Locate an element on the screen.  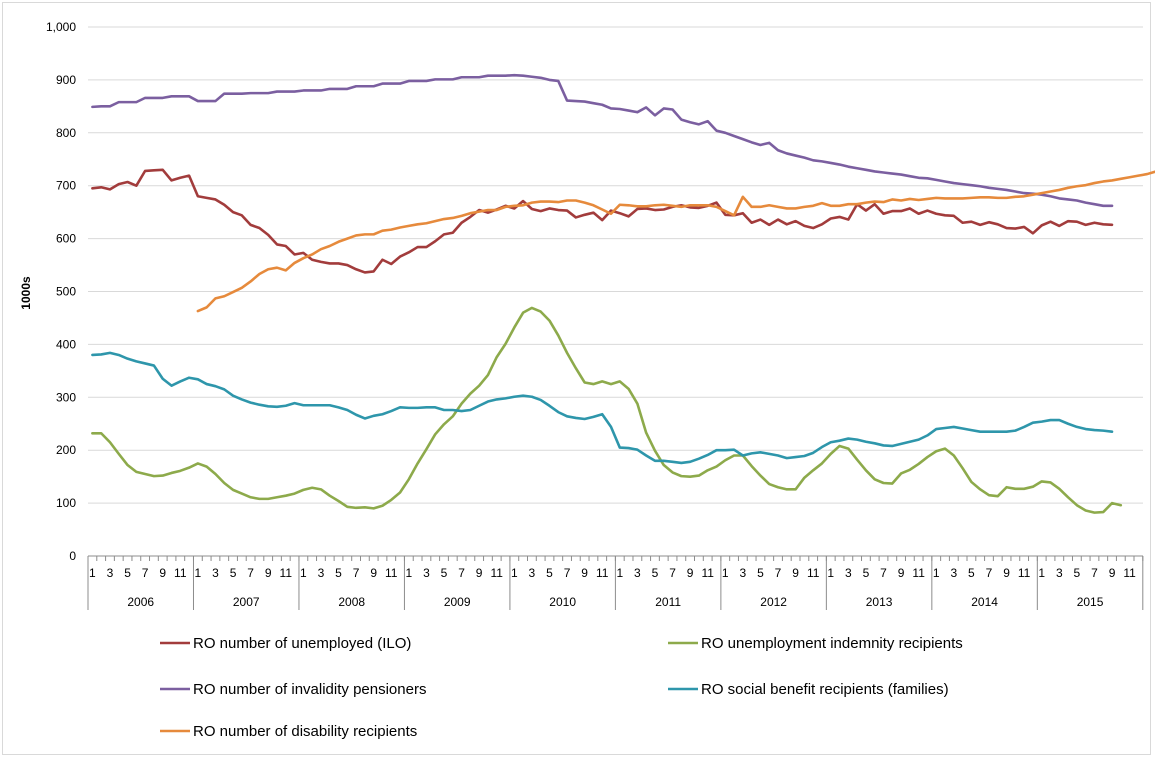
x-year-label: 2010 is located at coordinates (562, 602).